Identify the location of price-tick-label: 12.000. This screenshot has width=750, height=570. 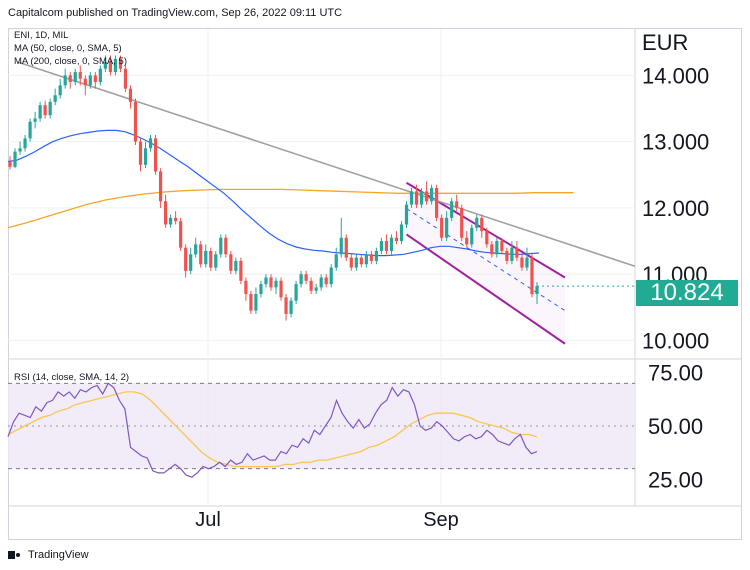
(675, 208).